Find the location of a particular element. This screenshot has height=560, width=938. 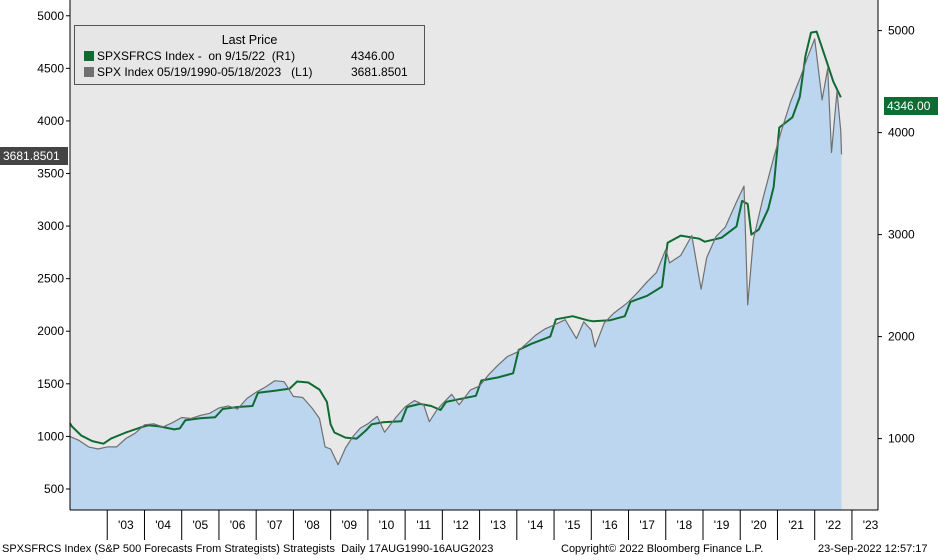

left-tick-label: 2000 is located at coordinates (50, 331).